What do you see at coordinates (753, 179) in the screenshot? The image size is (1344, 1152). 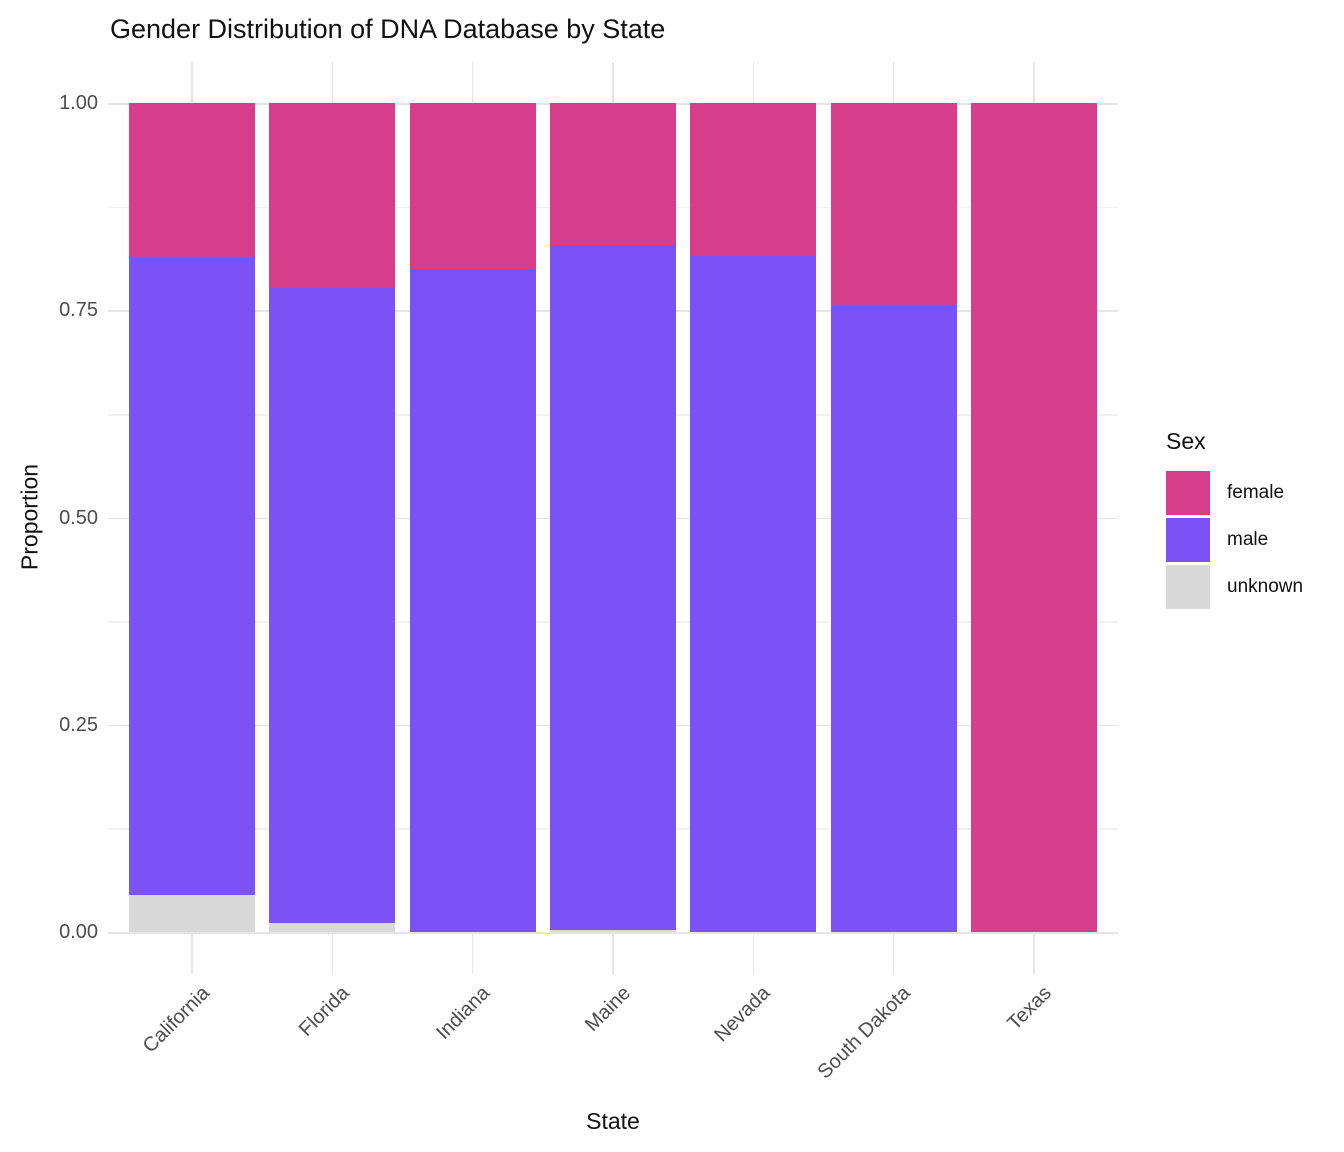 I see `bar-nevada-female` at bounding box center [753, 179].